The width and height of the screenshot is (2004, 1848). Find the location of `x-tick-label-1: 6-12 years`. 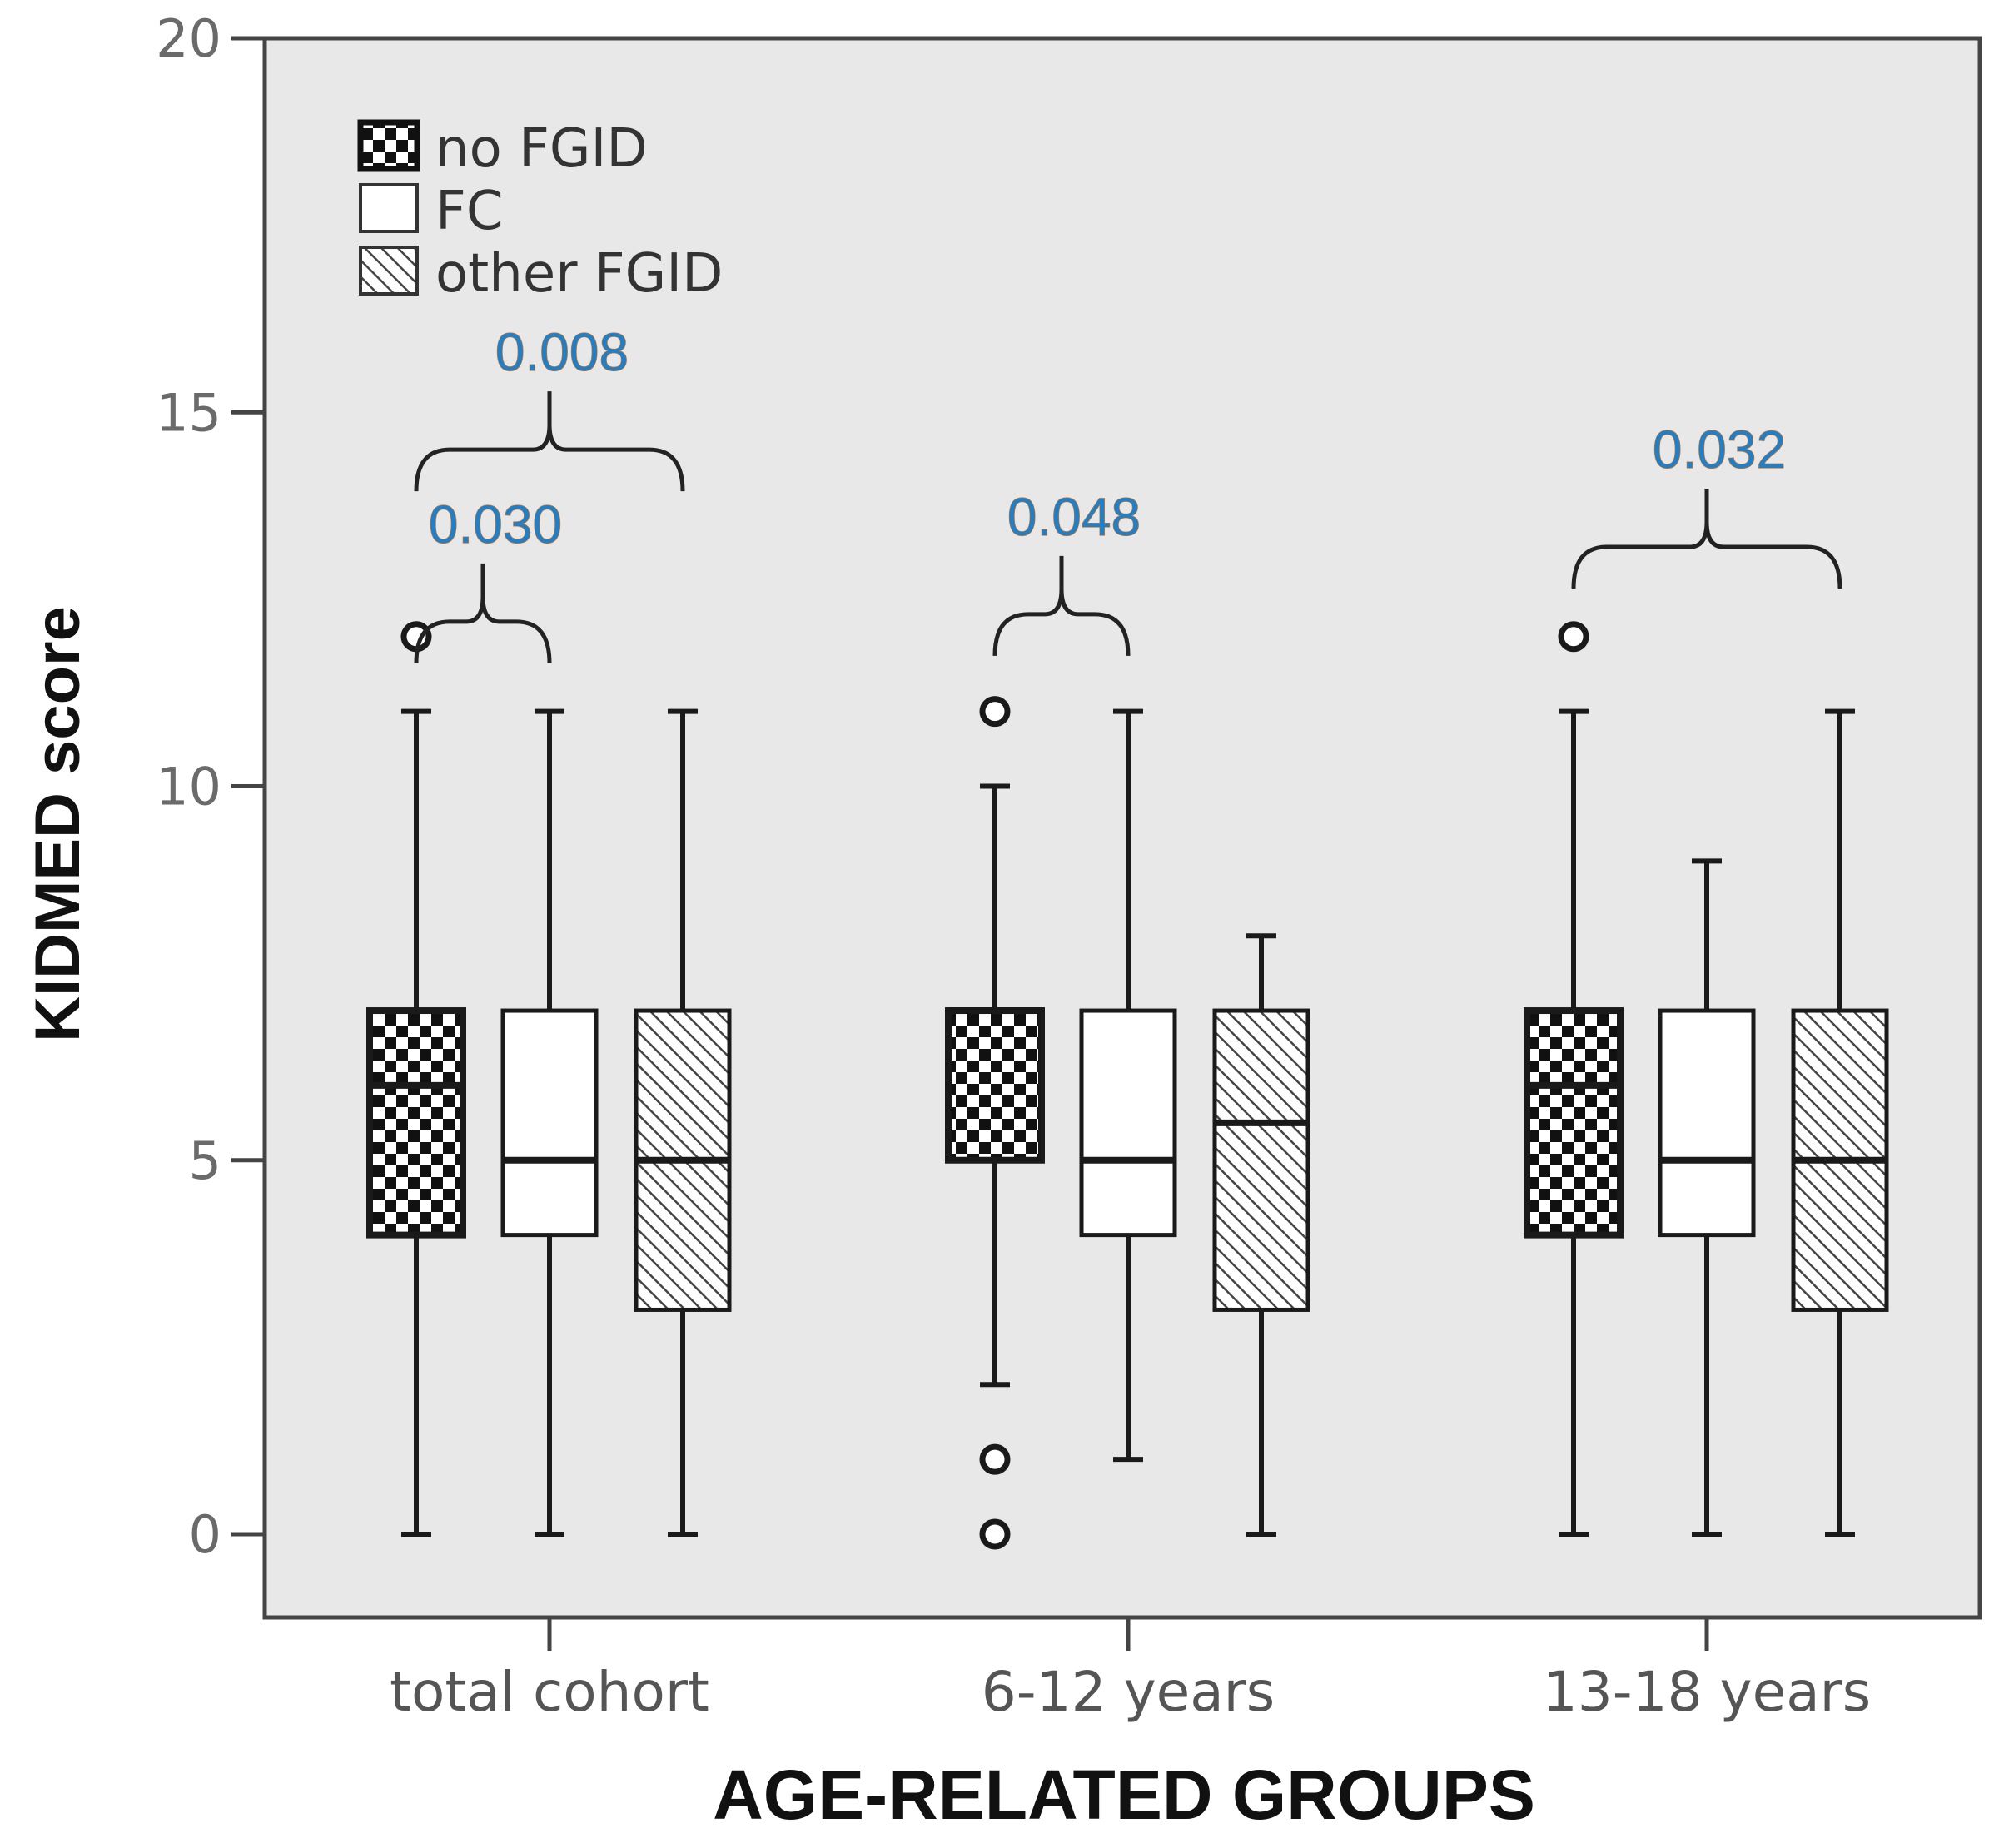

x-tick-label-1: 6-12 years is located at coordinates (1128, 1692).